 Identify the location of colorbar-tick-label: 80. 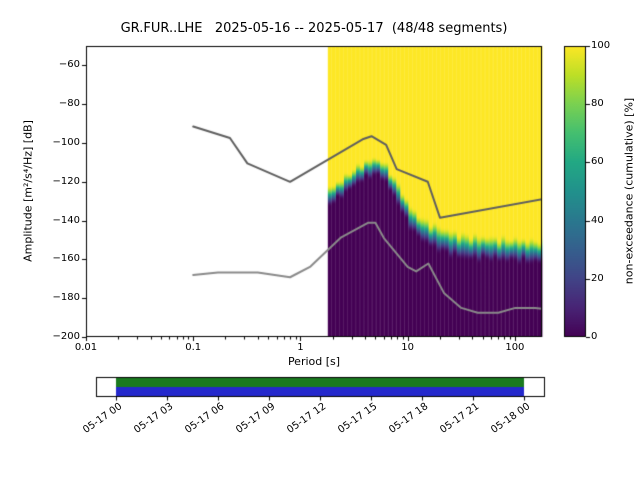
(597, 104).